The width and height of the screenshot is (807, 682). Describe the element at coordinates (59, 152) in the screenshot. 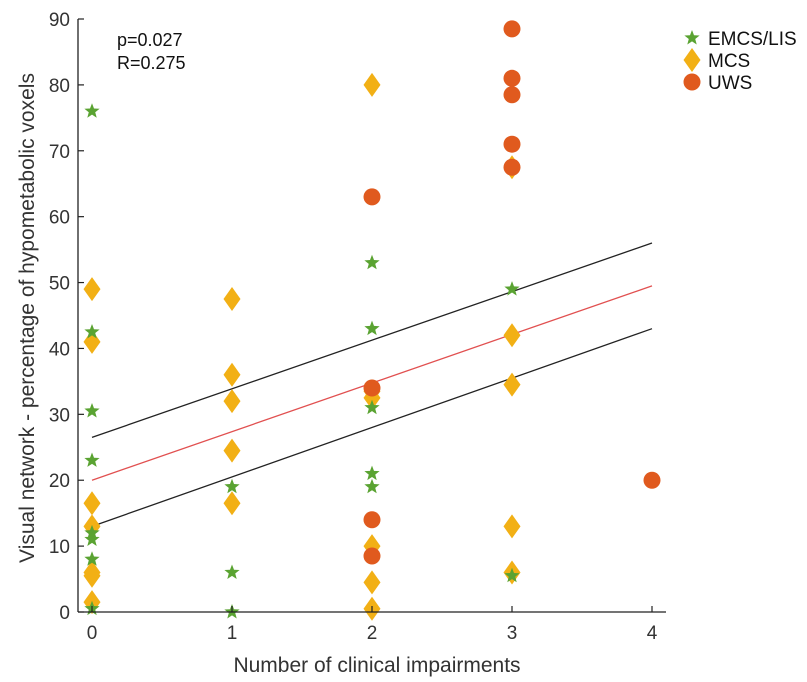

I see `y-tick-label: 70` at that location.